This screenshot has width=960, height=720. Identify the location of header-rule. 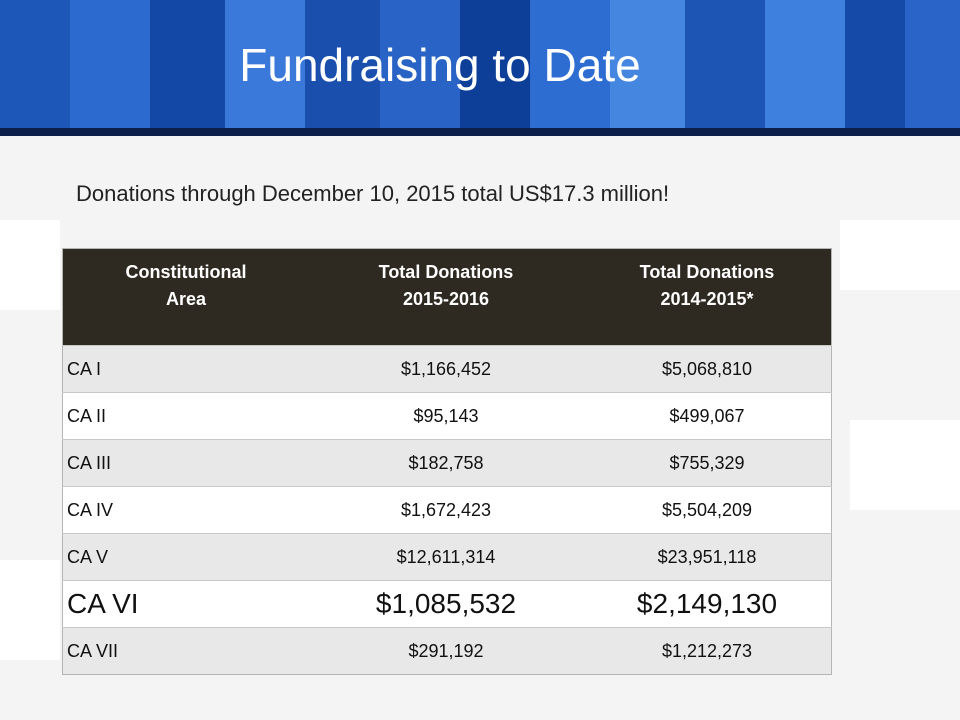
(480, 132).